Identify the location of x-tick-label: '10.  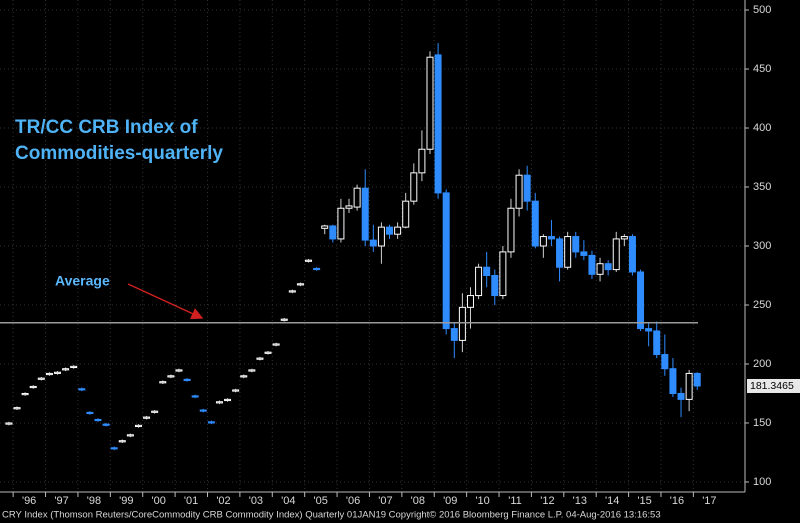
(482, 501).